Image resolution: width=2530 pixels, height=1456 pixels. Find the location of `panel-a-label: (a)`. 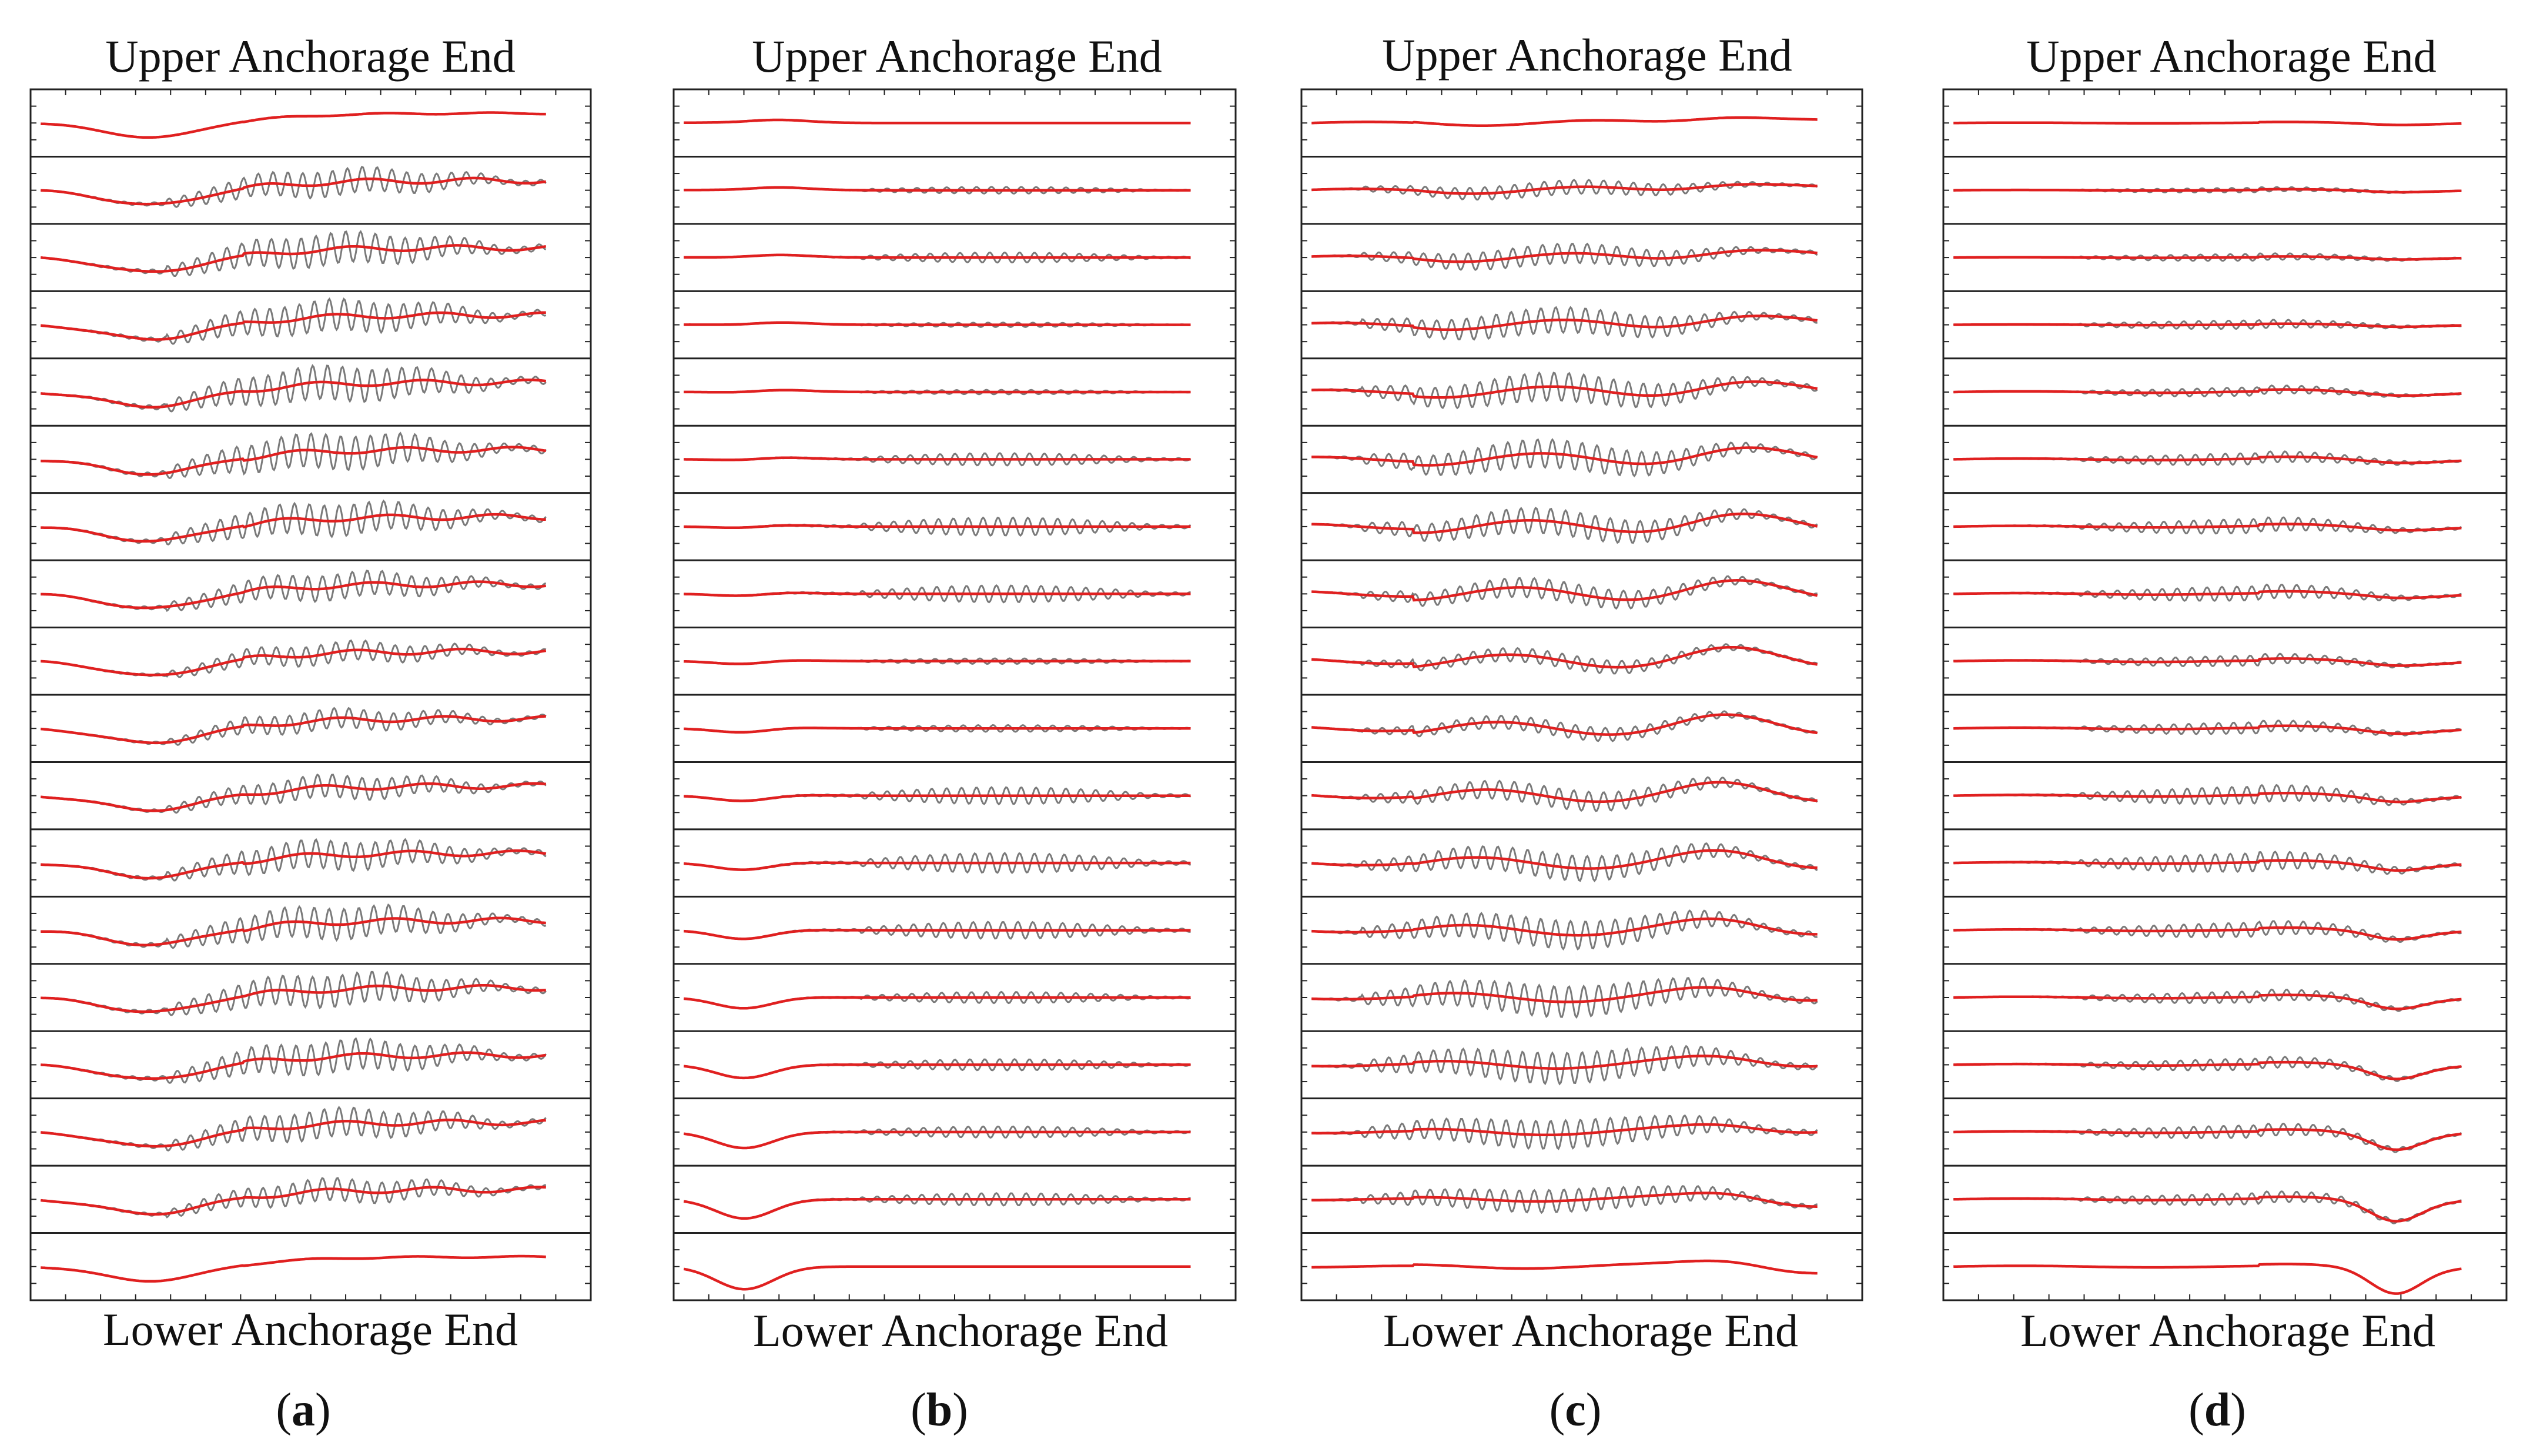

panel-a-label: (a) is located at coordinates (303, 1410).